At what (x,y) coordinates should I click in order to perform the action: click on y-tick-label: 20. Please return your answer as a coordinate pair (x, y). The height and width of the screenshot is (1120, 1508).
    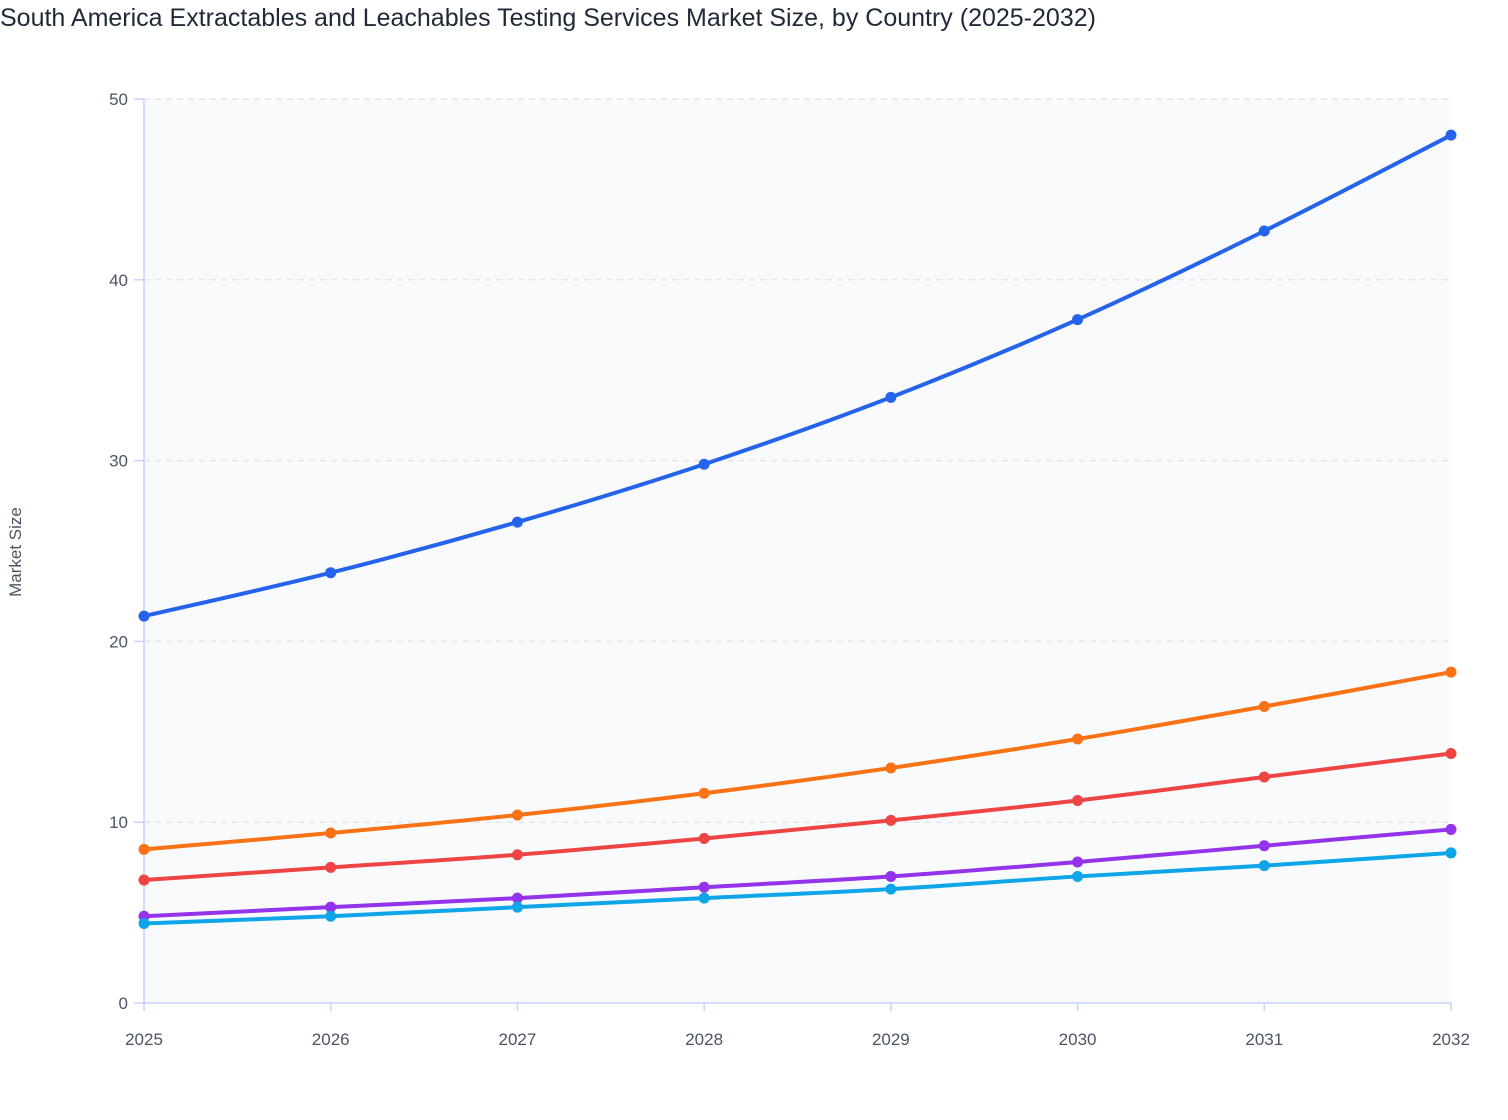
    Looking at the image, I should click on (118, 641).